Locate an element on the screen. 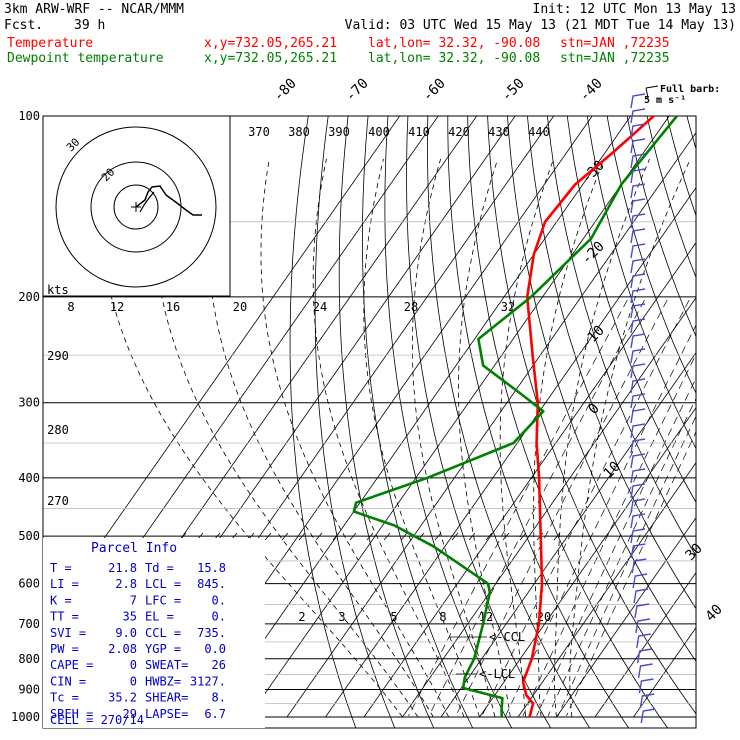 Image resolution: width=740 pixels, height=740 pixels. theta-label: 380 is located at coordinates (299, 132).